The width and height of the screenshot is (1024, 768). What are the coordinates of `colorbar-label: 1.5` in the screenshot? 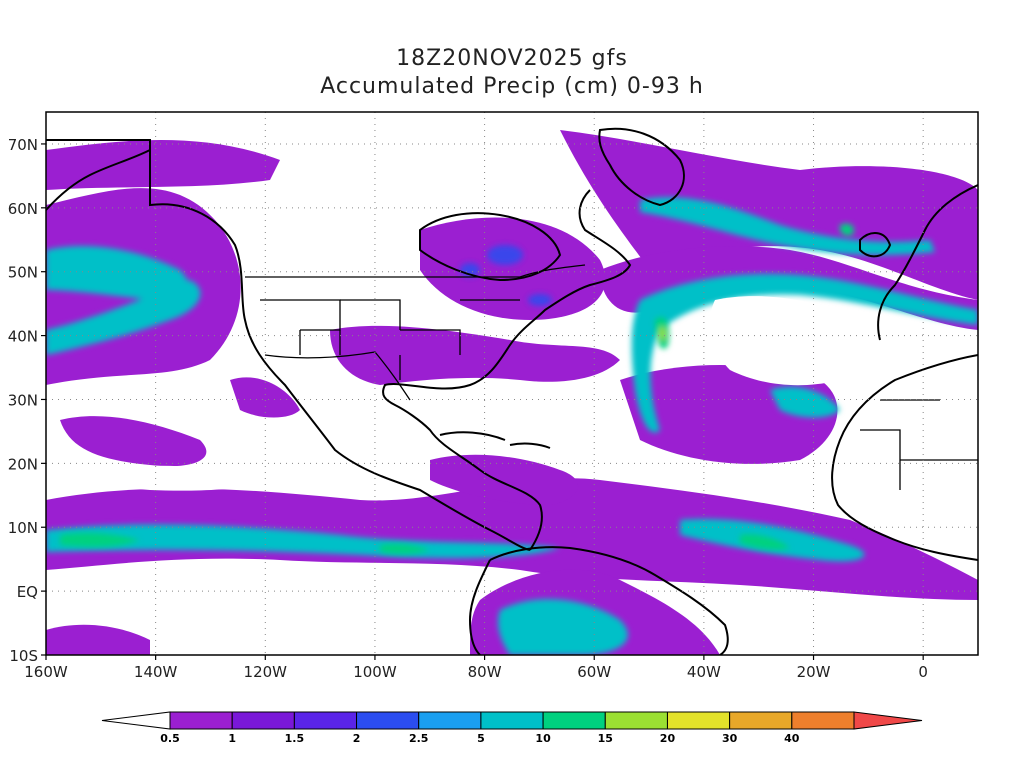 It's located at (295, 738).